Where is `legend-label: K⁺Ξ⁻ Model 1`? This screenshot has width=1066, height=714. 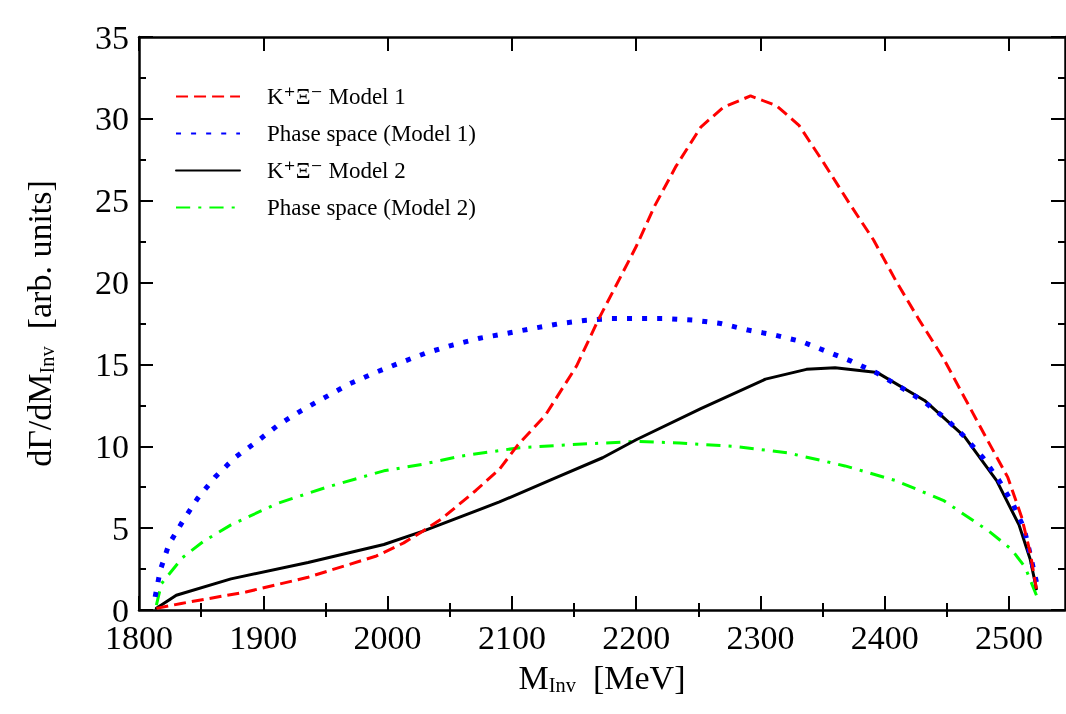 legend-label: K⁺Ξ⁻ Model 1 is located at coordinates (336, 96).